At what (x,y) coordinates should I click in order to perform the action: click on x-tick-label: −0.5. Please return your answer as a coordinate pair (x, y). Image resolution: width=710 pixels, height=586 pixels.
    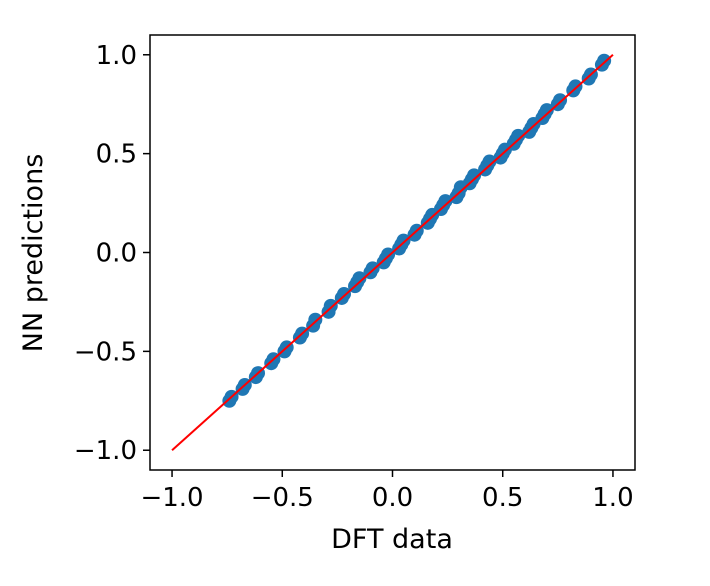
    Looking at the image, I should click on (282, 498).